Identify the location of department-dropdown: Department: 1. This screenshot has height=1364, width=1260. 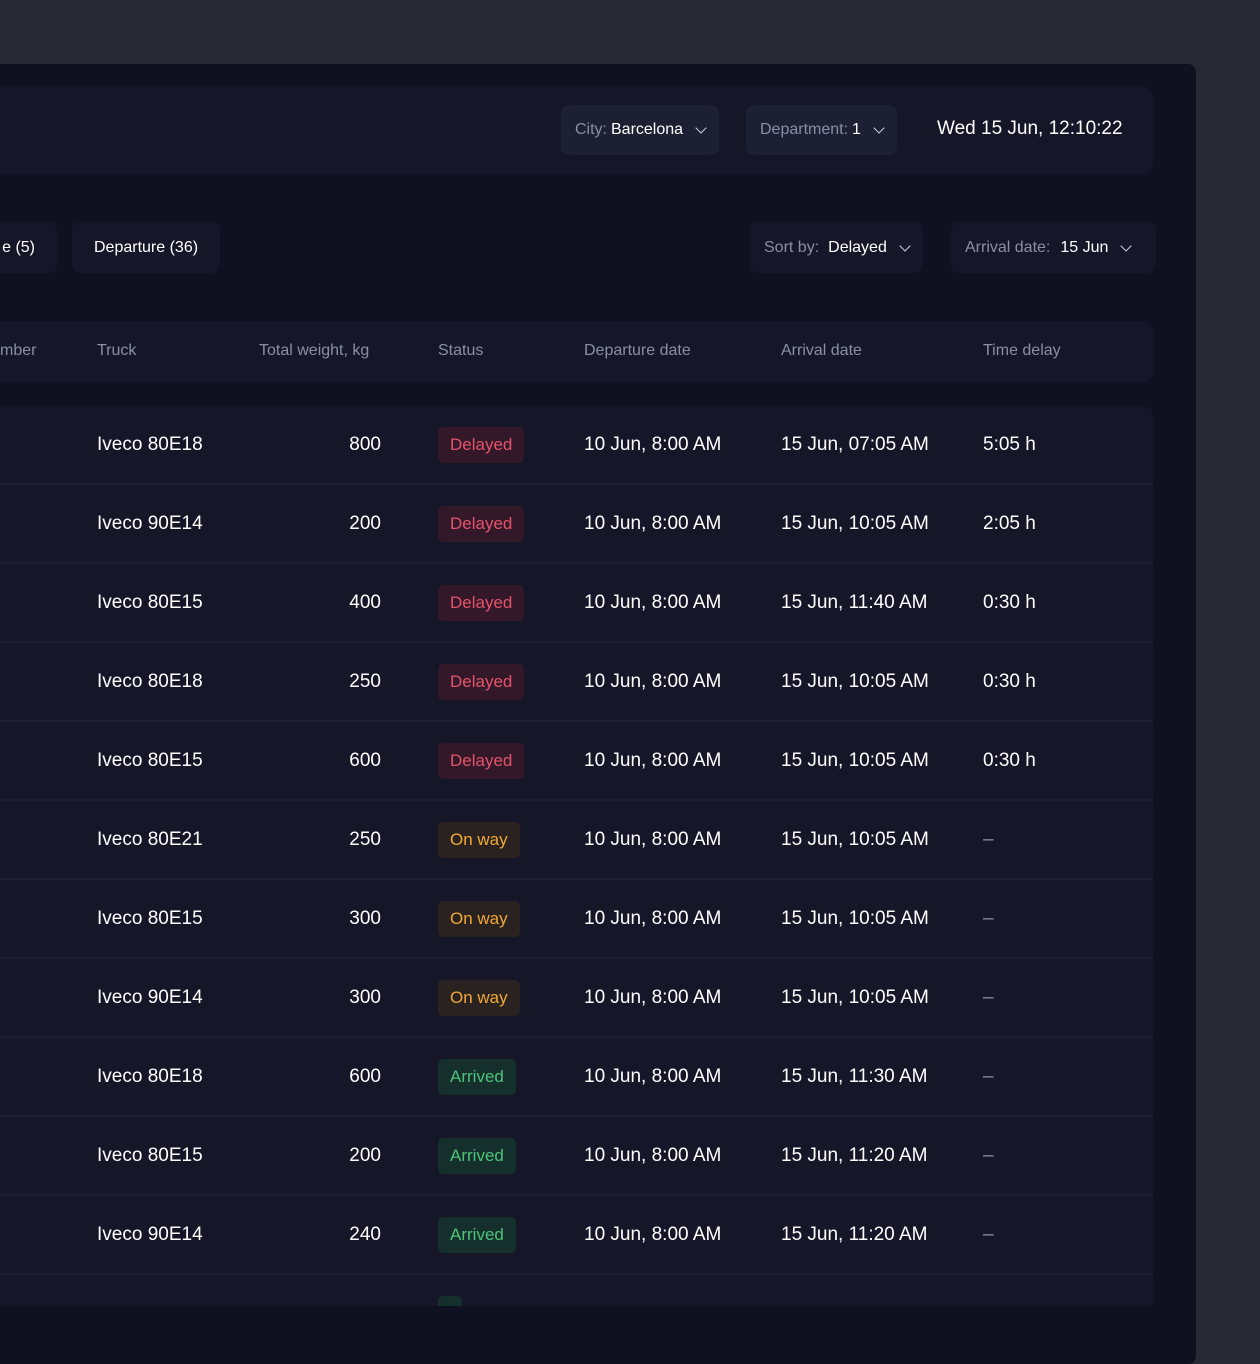
(821, 130).